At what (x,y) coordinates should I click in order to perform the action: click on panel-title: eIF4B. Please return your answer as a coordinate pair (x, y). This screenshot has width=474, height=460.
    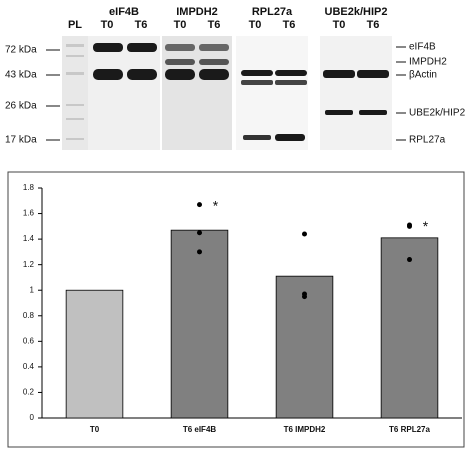
    Looking at the image, I should click on (124, 12).